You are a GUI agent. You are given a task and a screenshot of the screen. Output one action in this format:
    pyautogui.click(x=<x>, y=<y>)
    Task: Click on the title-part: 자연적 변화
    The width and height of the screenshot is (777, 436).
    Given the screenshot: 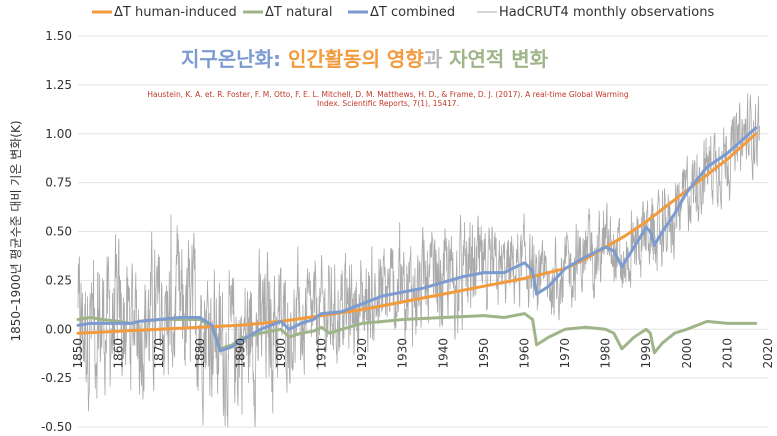 What is the action you would take?
    pyautogui.click(x=499, y=59)
    